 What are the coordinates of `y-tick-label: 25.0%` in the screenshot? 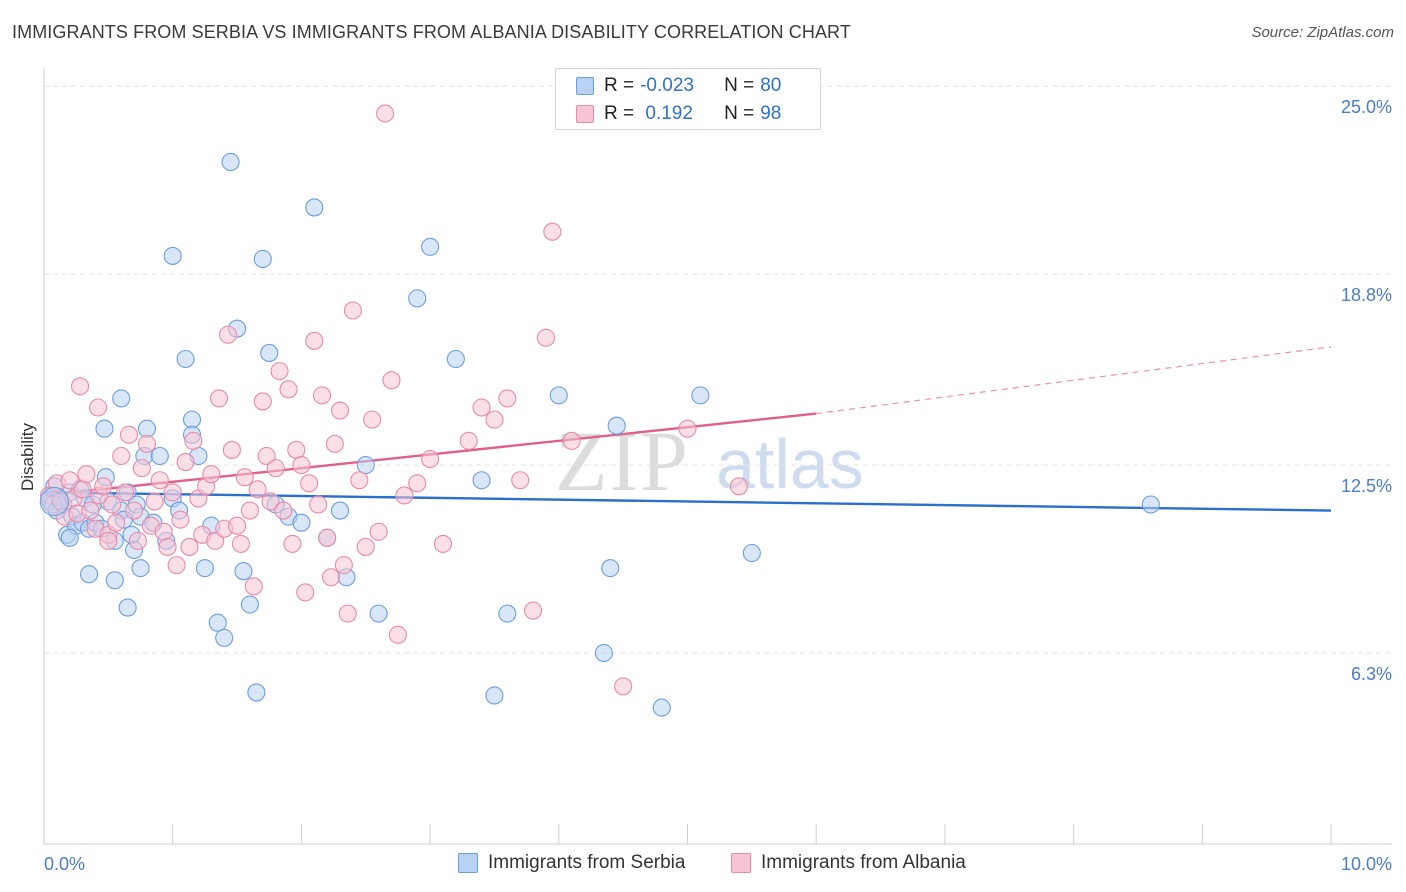 It's located at (1366, 107).